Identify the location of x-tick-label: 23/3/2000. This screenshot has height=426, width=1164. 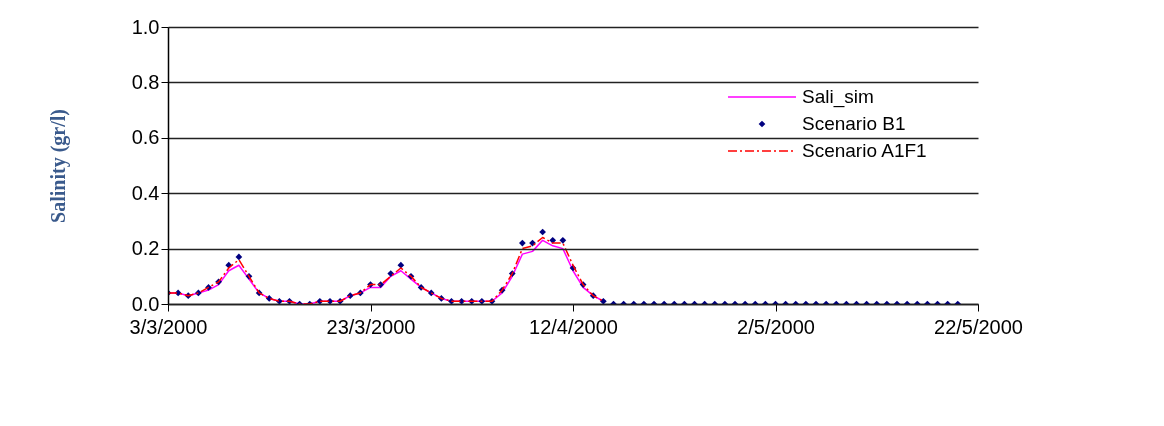
(371, 326).